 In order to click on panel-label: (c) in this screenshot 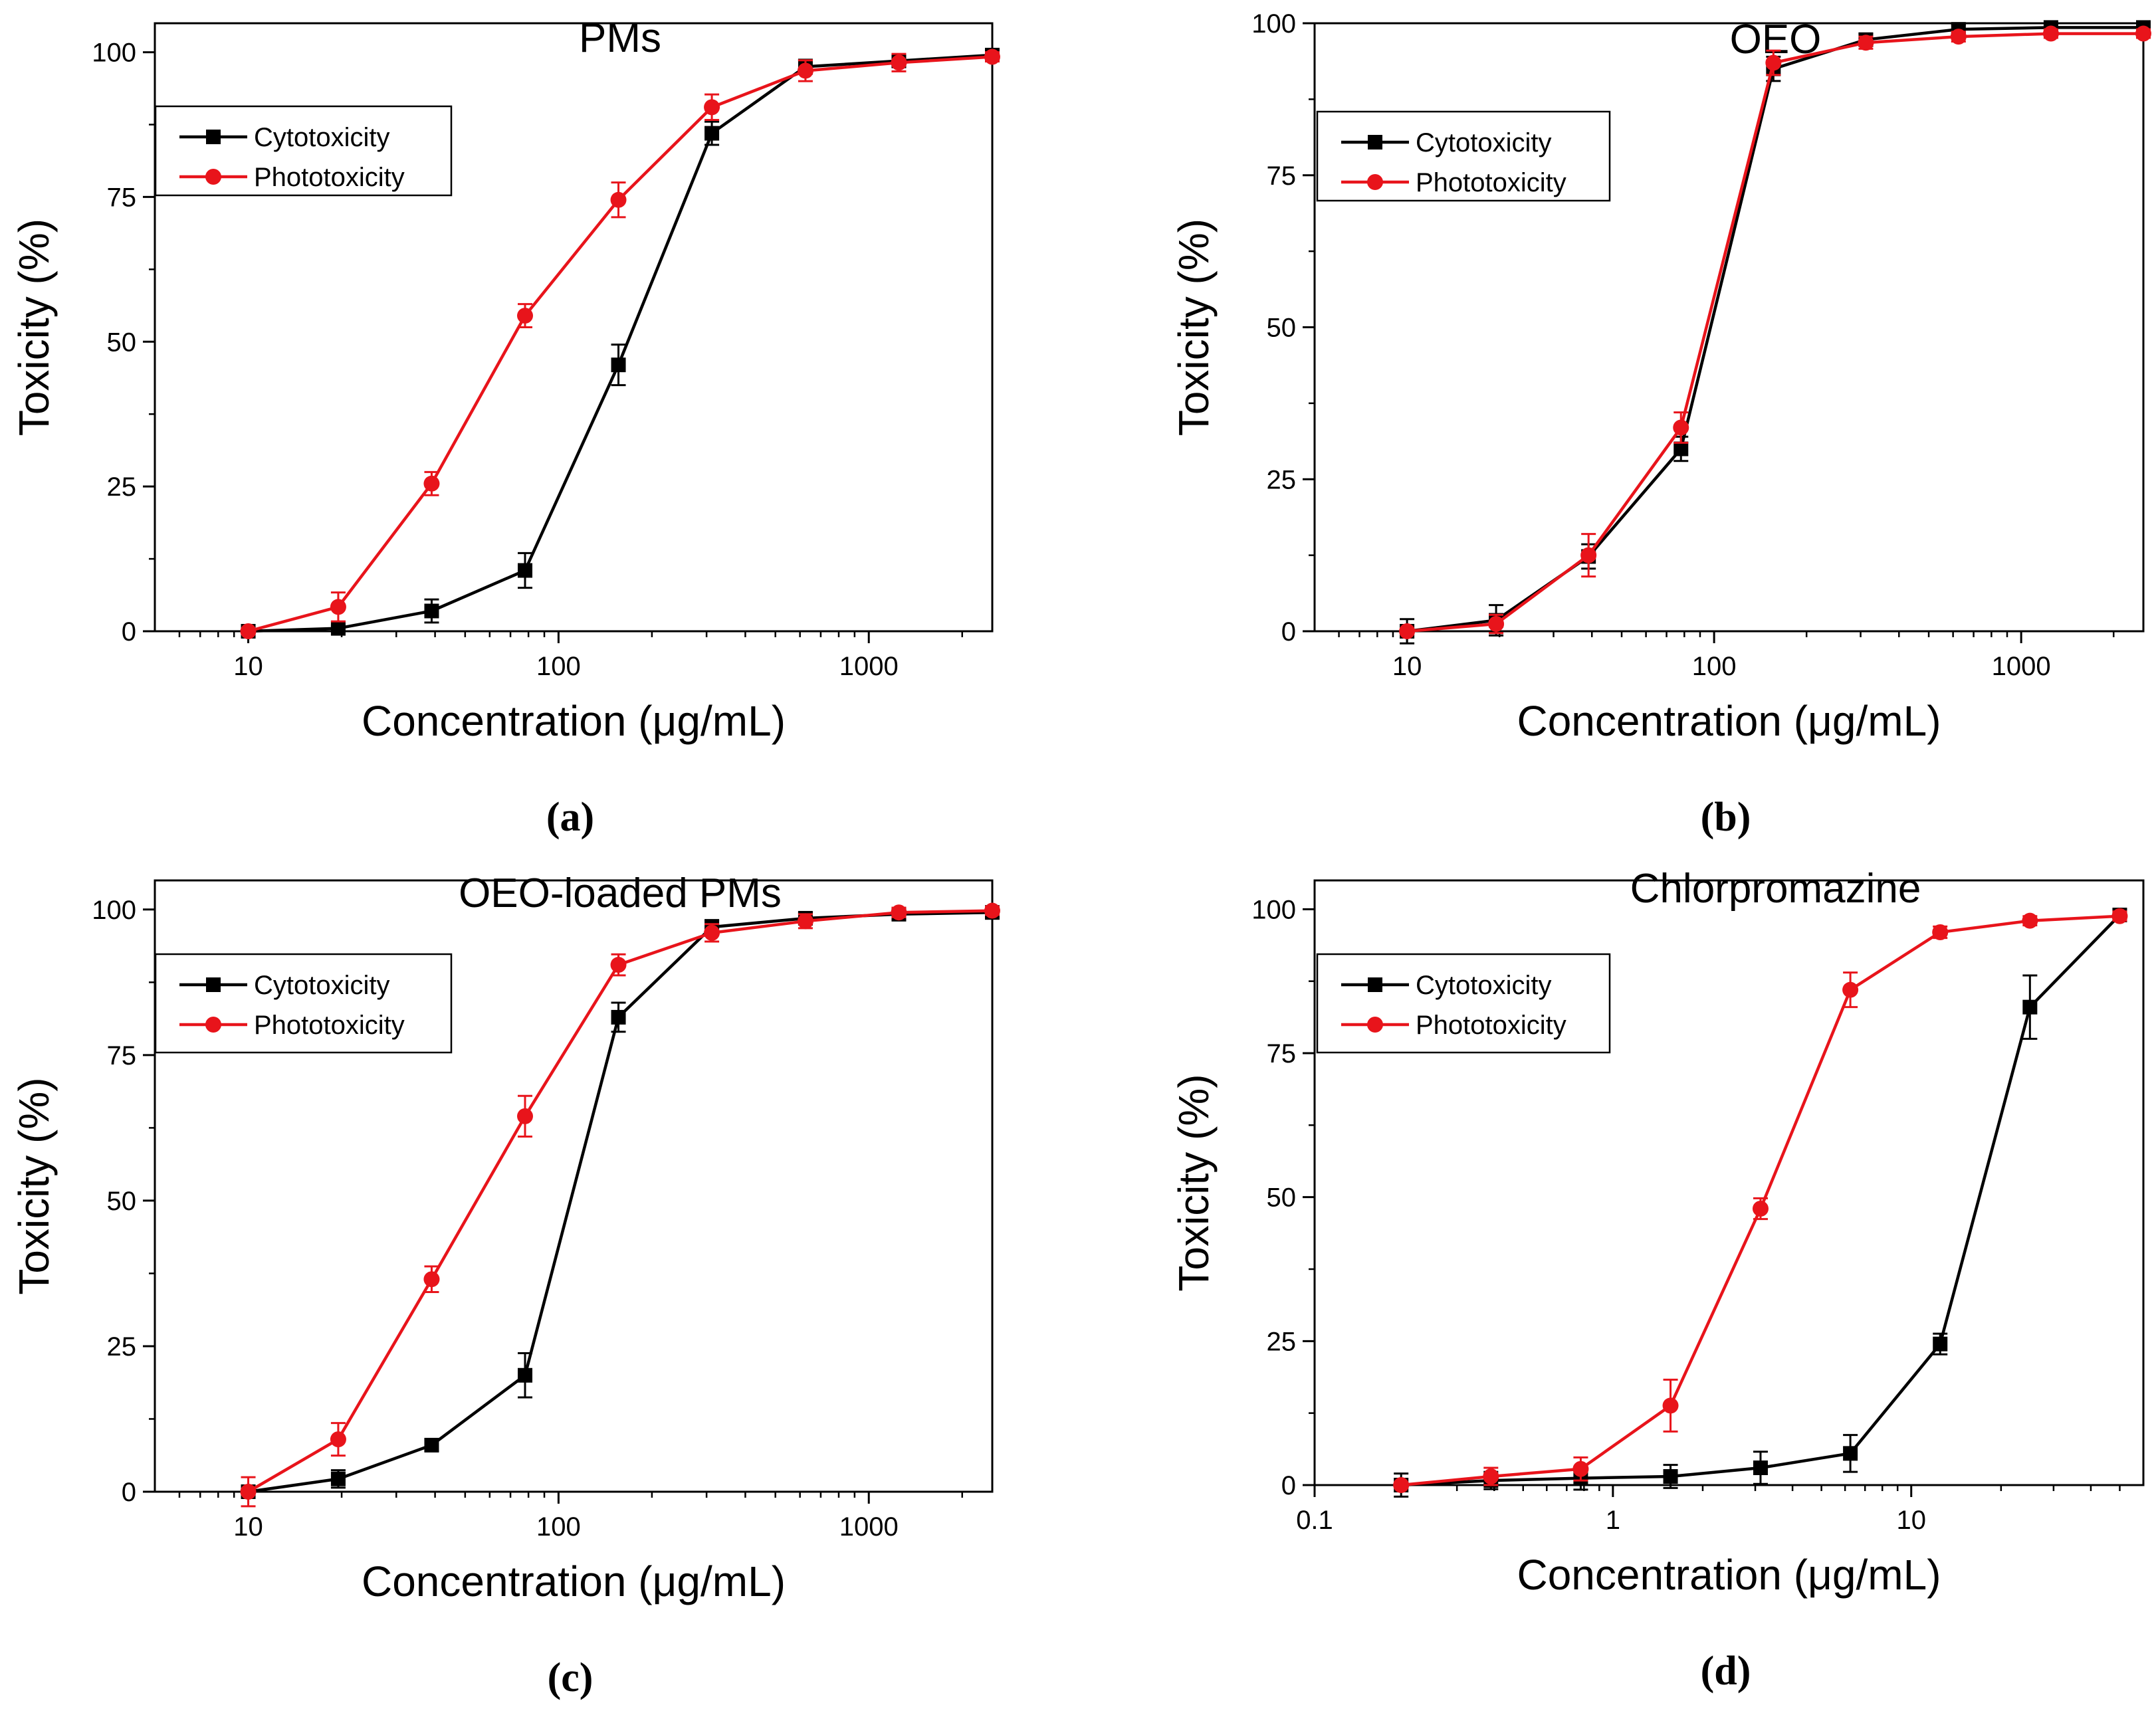, I will do `click(570, 1677)`.